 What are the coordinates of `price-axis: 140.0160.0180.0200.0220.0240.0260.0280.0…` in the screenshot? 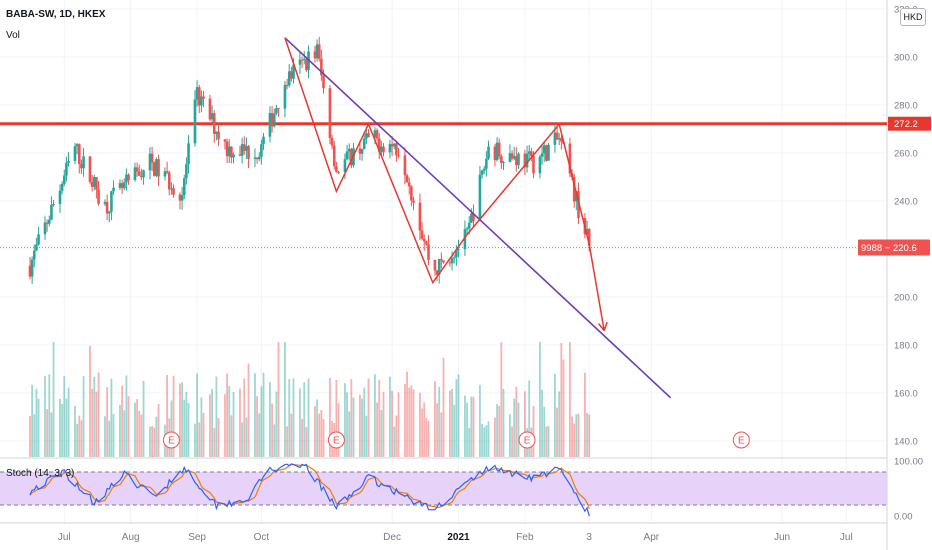 It's located at (908, 264).